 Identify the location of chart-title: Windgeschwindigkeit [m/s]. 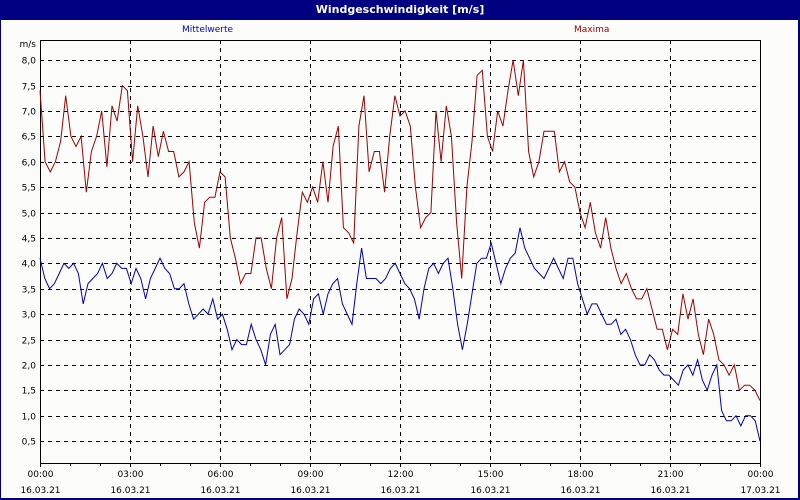
(400, 9).